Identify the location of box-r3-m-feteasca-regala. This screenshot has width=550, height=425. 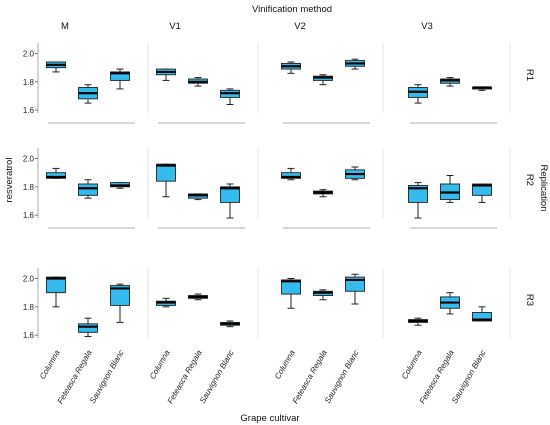
(88, 327).